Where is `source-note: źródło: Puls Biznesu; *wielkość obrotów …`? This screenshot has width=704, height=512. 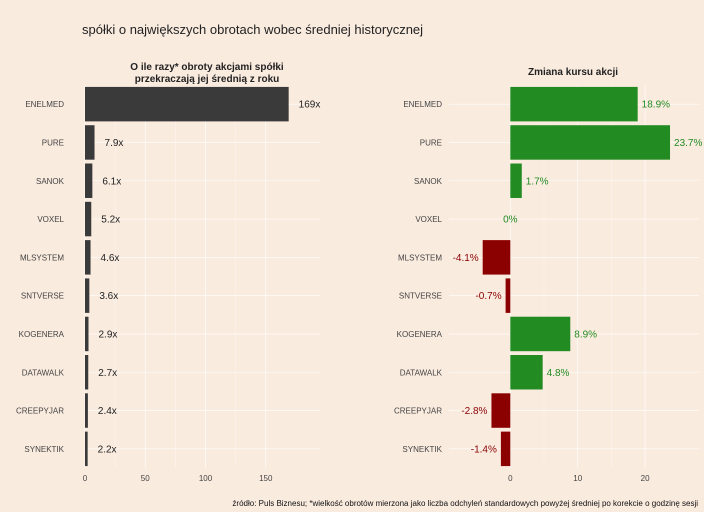
source-note: źródło: Puls Biznesu; *wielkość obrotów … is located at coordinates (465, 503).